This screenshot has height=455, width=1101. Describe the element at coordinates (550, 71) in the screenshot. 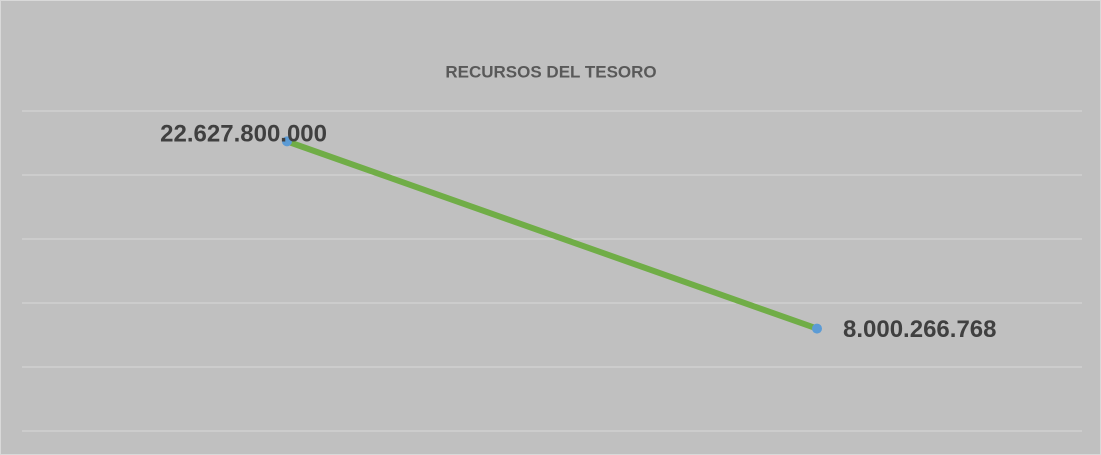

I see `chart-title: RECURSOS DEL TESORO` at that location.